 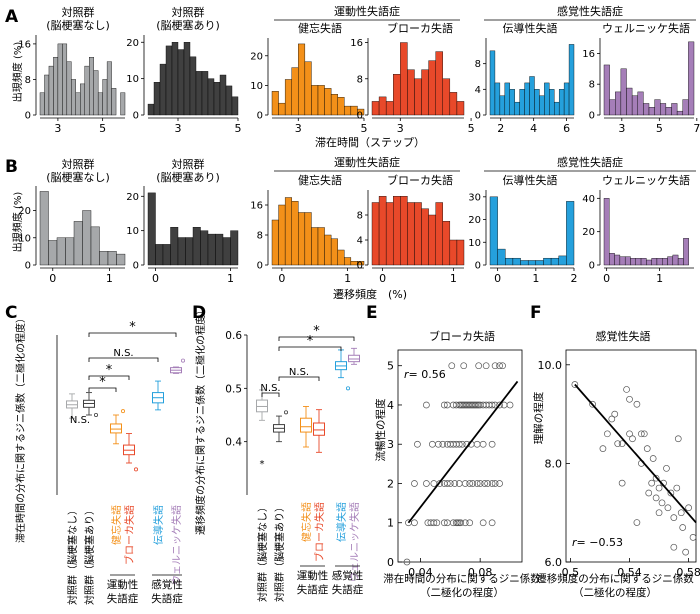 I want to click on title-ctrl-no-B-2: (脳梗塞なし), so click(x=78, y=177).